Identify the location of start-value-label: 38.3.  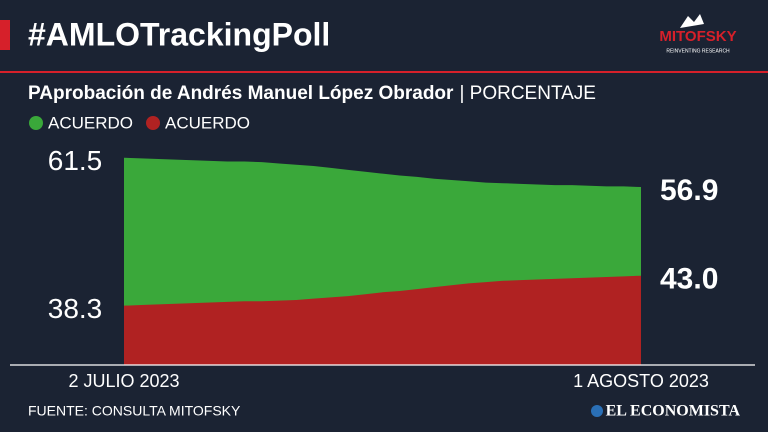
(75, 308).